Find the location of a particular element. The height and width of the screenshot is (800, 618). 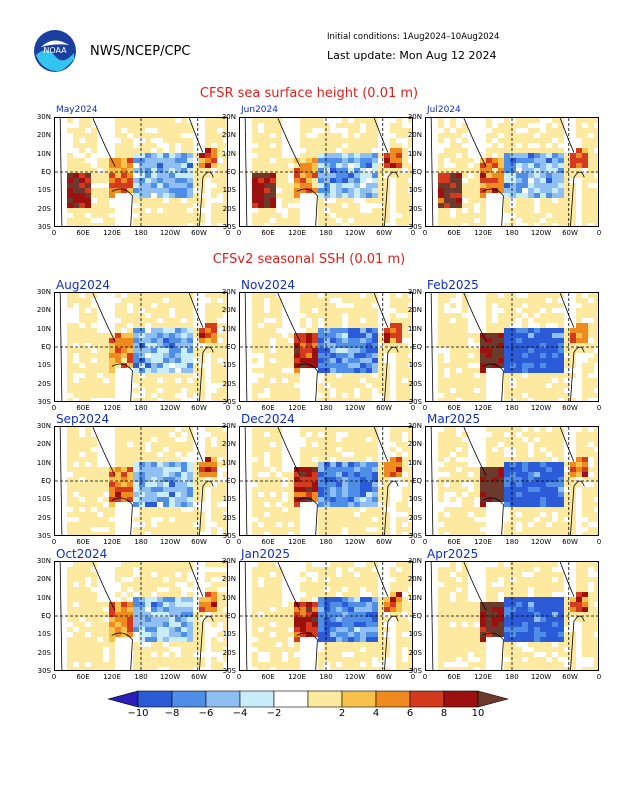

panel-label: Aug2024 is located at coordinates (83, 285).